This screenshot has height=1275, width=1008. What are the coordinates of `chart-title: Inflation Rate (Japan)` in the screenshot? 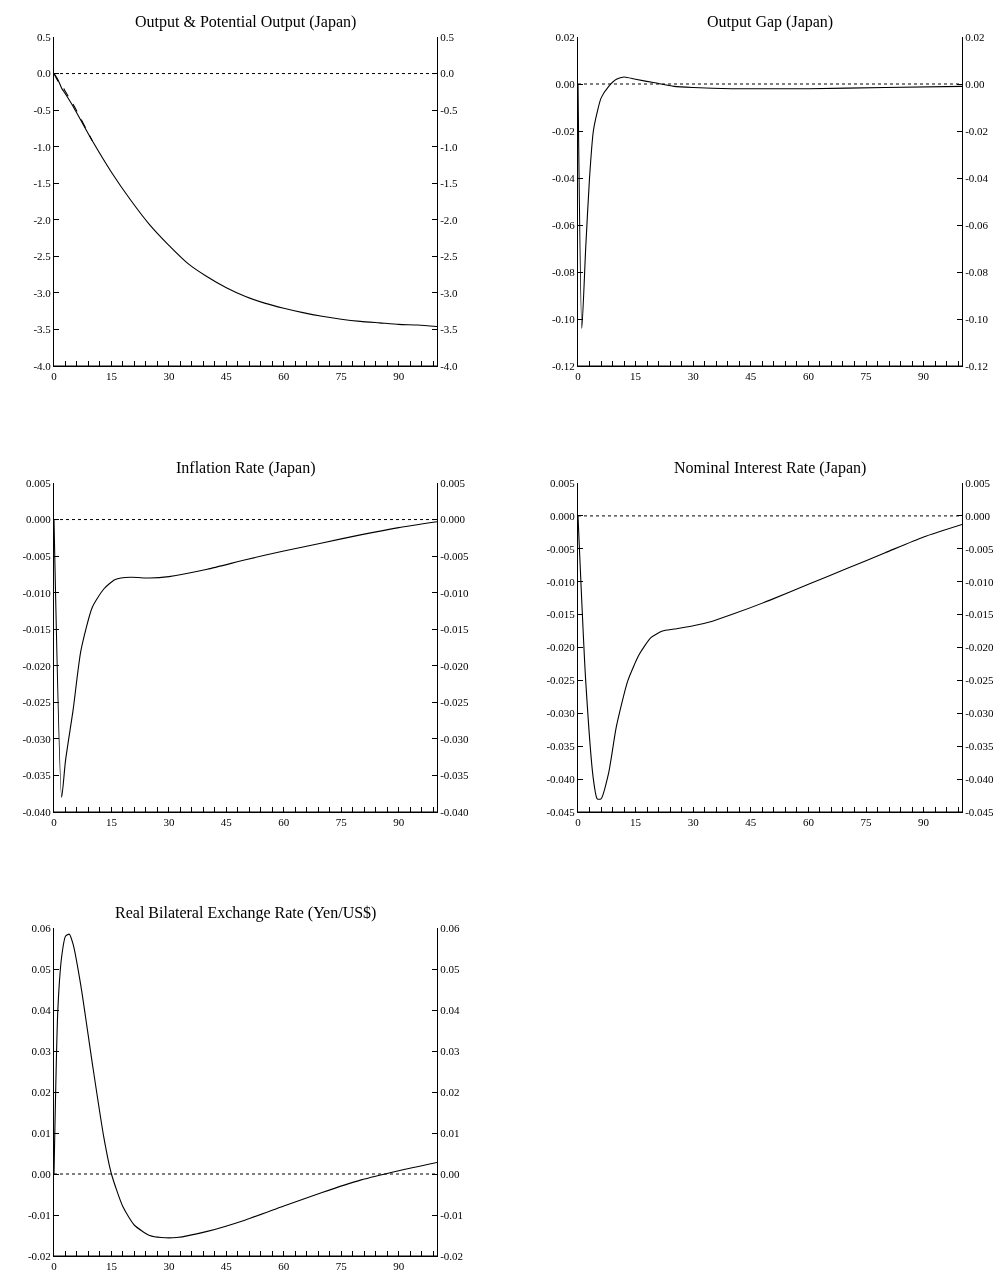 It's located at (246, 468).